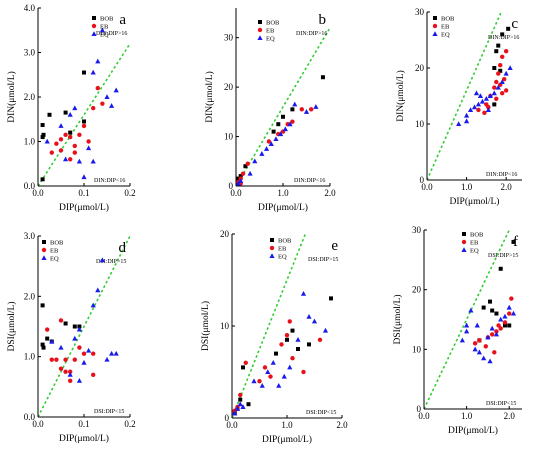 The height and width of the screenshot is (452, 550). Describe the element at coordinates (30, 417) in the screenshot. I see `y-tick-label: 0.0` at that location.